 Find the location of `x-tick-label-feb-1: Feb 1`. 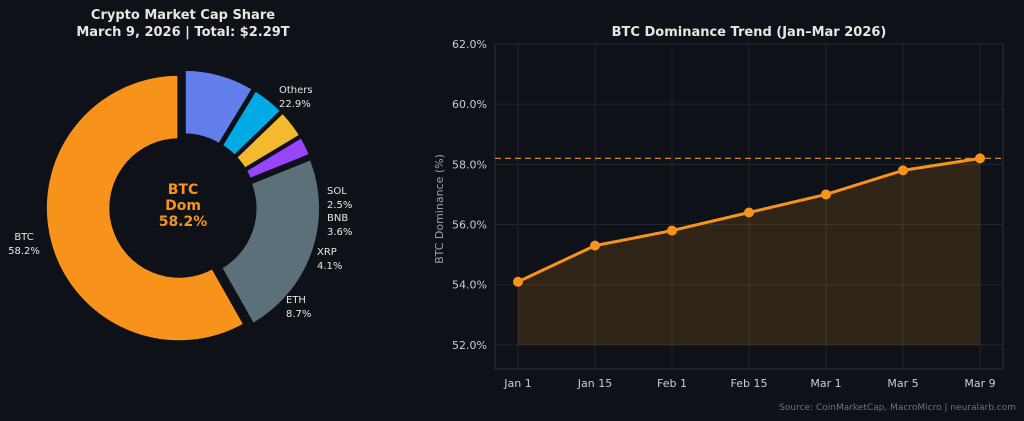

x-tick-label-feb-1: Feb 1 is located at coordinates (672, 383).